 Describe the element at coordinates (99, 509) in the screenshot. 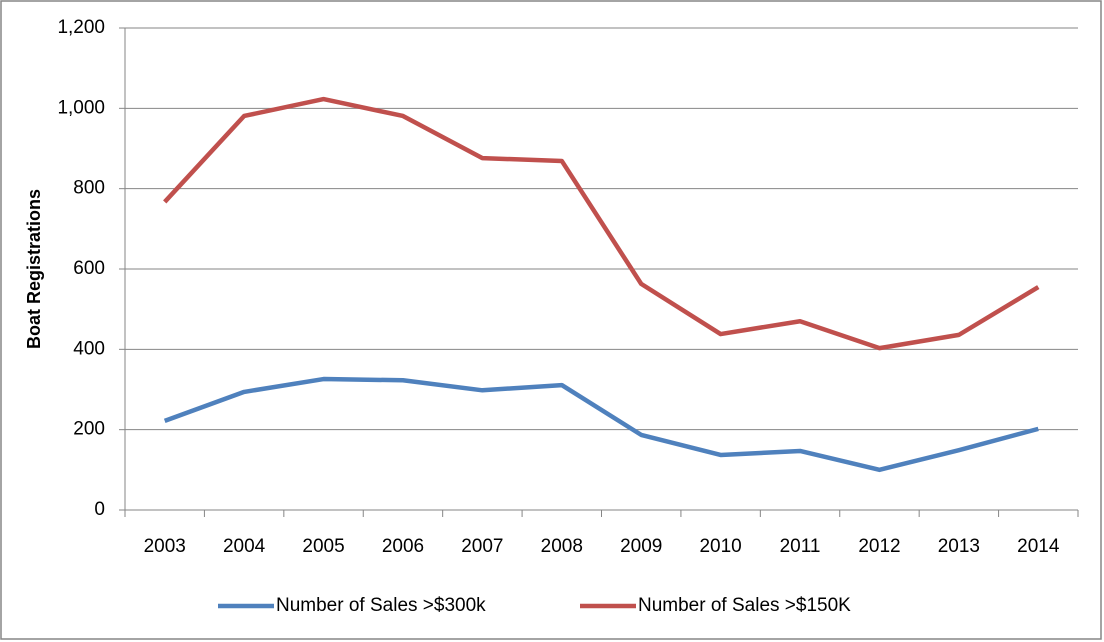

I see `y-tick-label: 0` at that location.